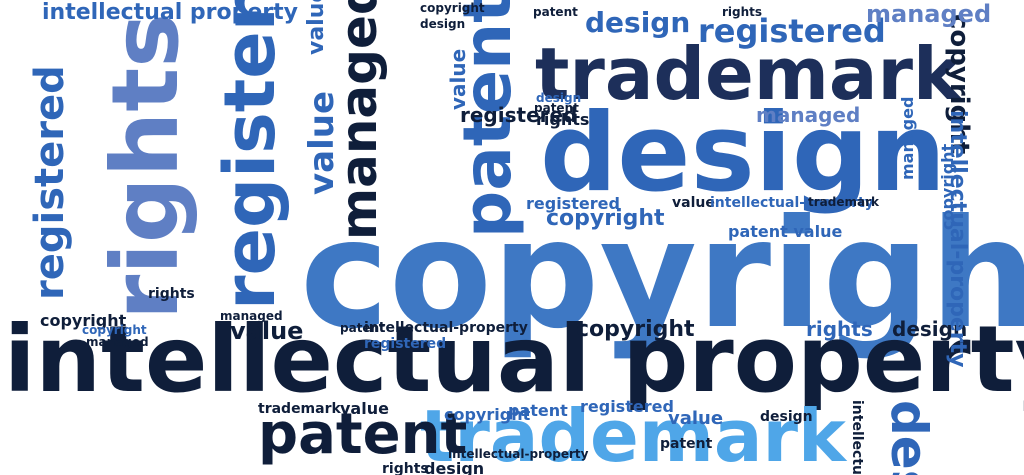 This screenshot has width=1024, height=475. I want to click on cloud-word: patent value, so click(785, 231).